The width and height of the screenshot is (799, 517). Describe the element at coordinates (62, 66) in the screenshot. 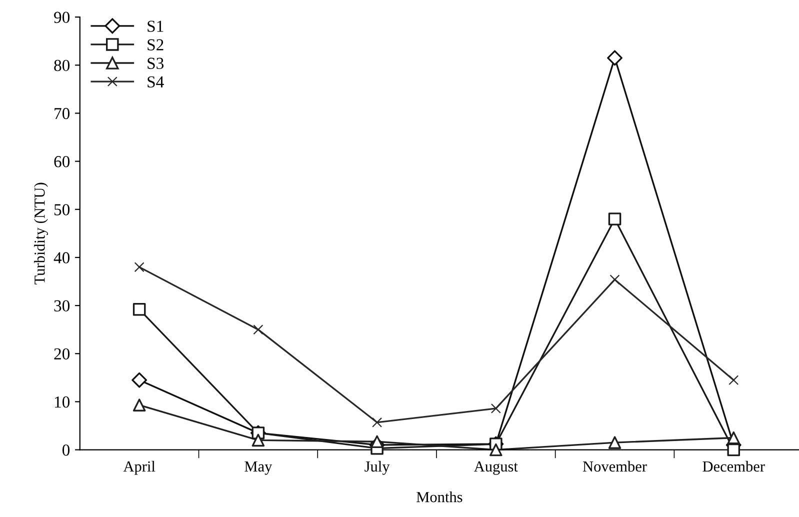

I see `y-tick-label: 80` at that location.